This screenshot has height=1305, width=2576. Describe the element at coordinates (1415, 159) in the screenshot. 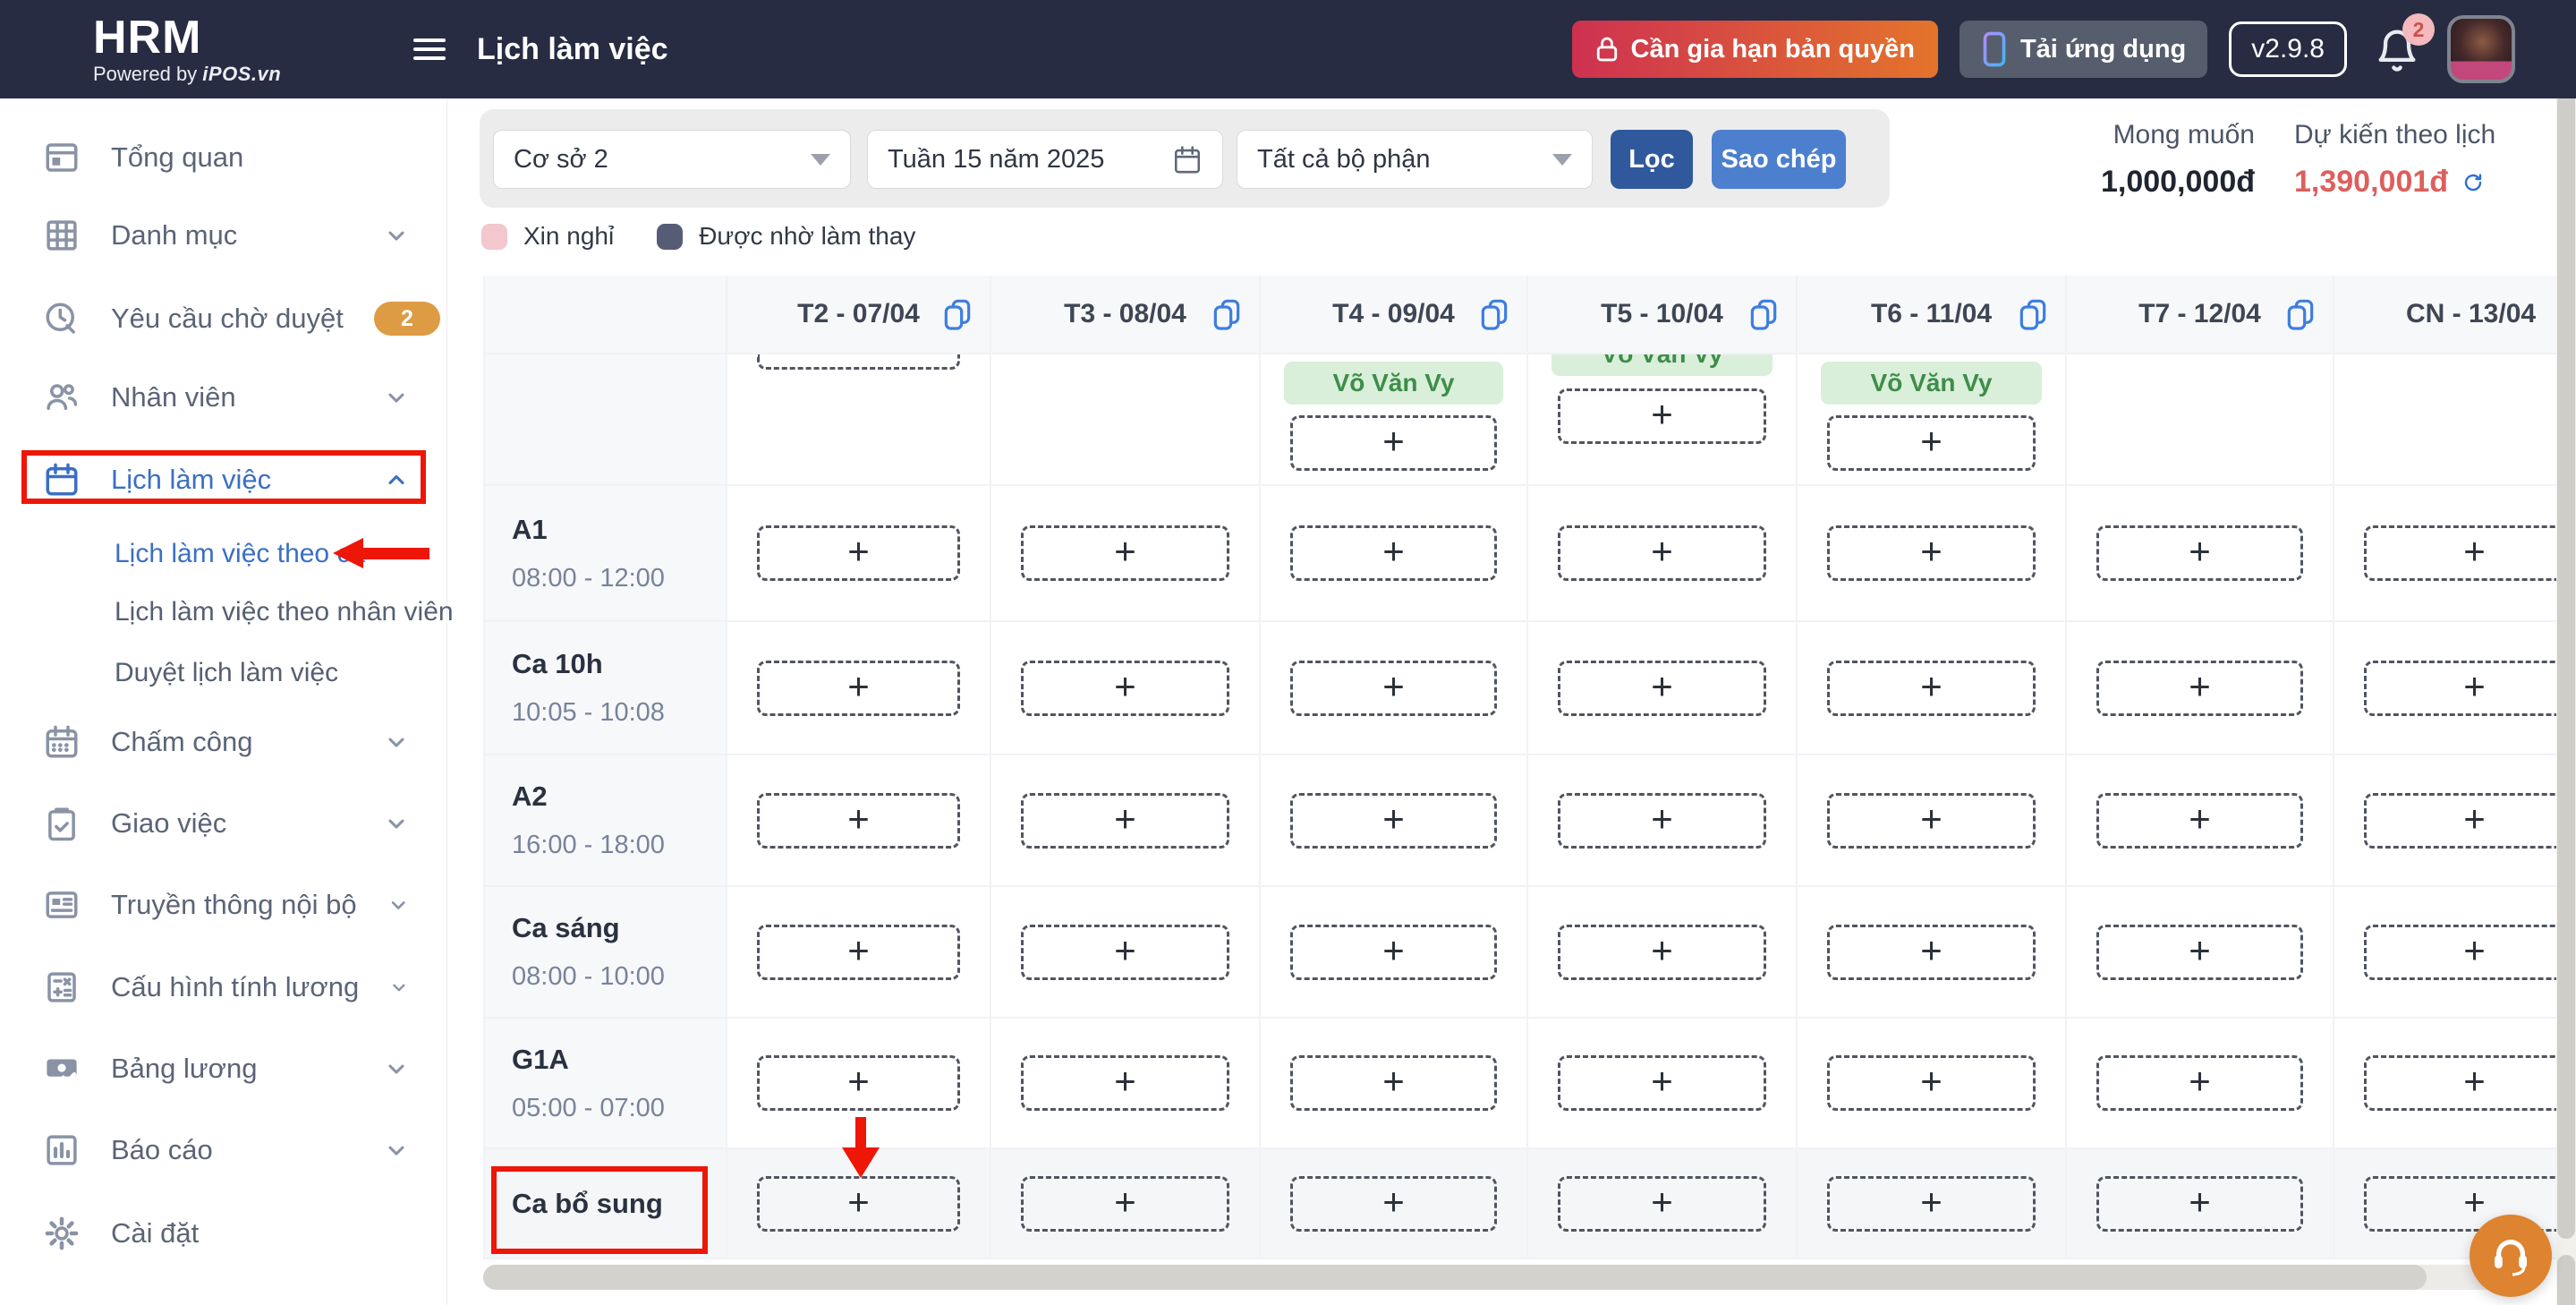

I see `department-select: Tất cả bộ phận` at that location.